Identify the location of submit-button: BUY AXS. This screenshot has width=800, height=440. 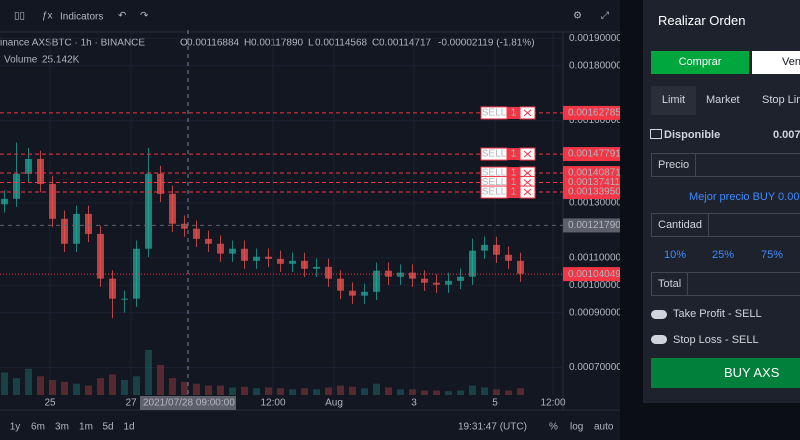
(725, 373).